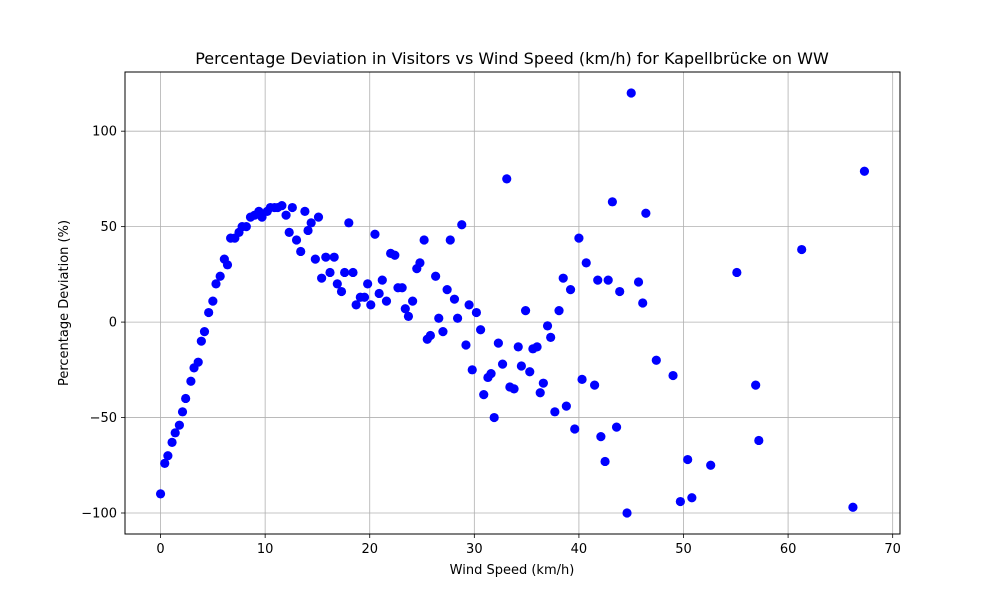 This screenshot has height=600, width=1000. Describe the element at coordinates (265, 549) in the screenshot. I see `x-tick-label: 10` at that location.